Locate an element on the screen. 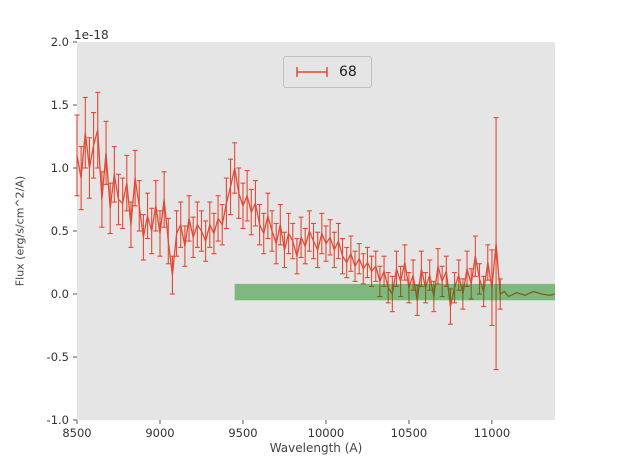  errorbar-legend-icon is located at coordinates (312, 72).